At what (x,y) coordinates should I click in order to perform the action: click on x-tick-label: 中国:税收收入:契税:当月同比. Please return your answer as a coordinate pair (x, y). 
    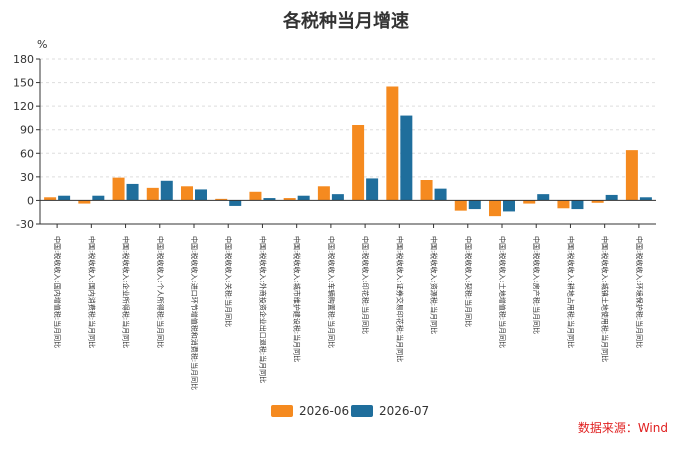
    Looking at the image, I should click on (468, 281).